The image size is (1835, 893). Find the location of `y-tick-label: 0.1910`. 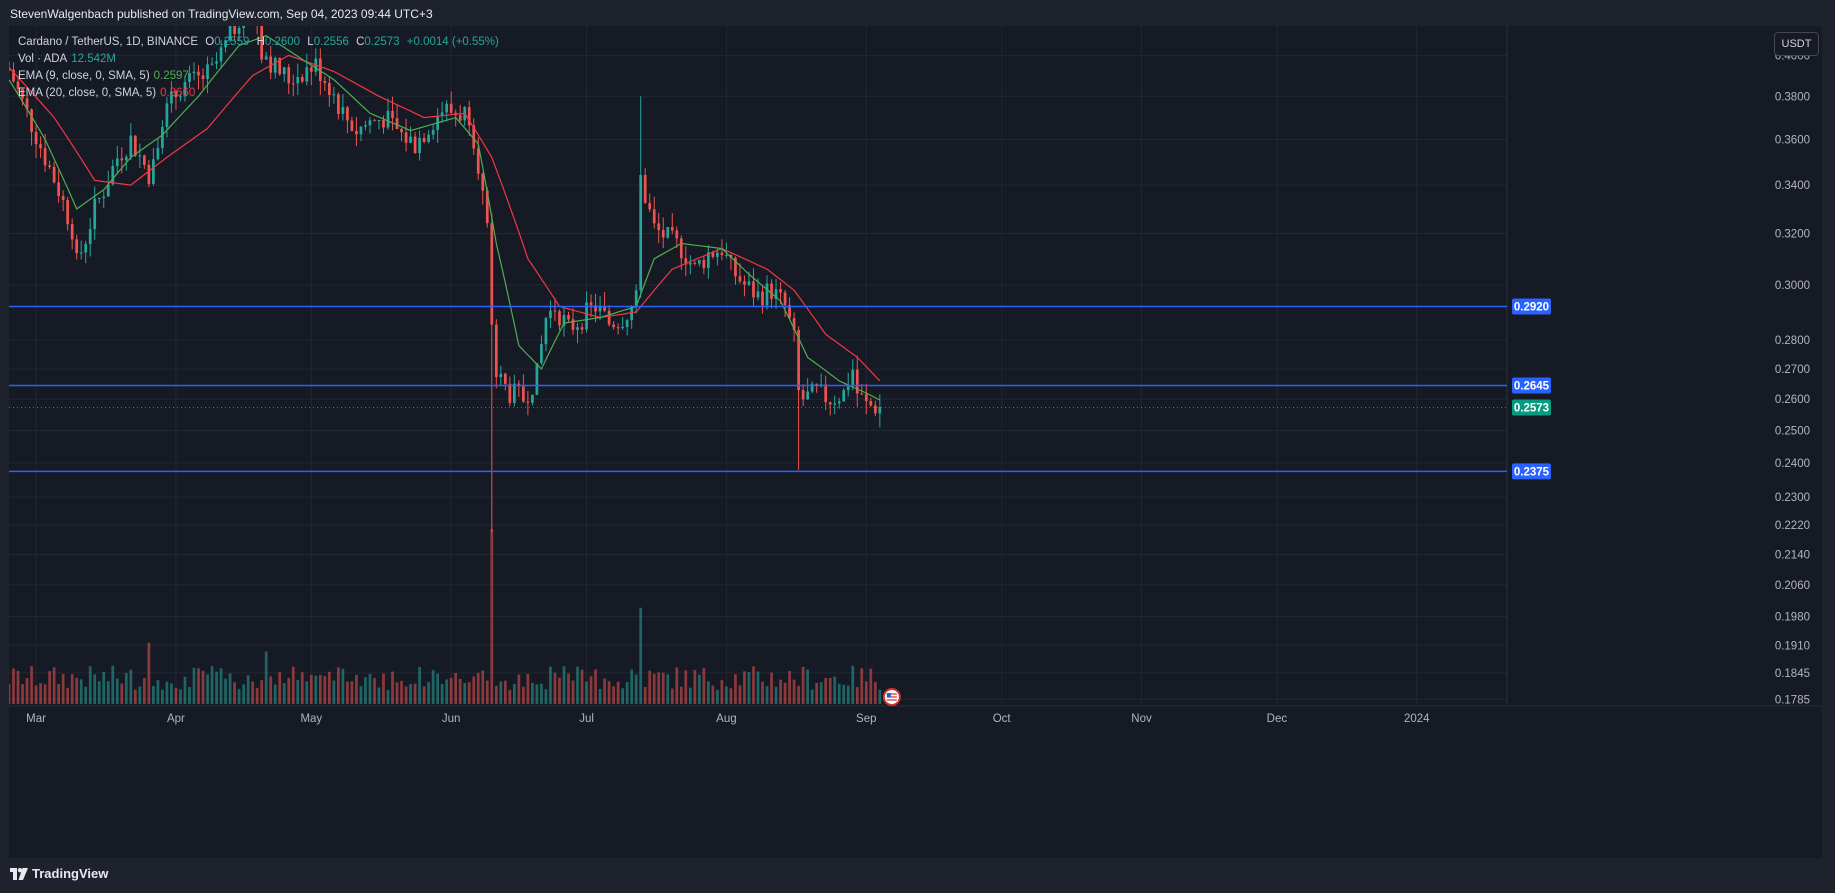

y-tick-label: 0.1910 is located at coordinates (1792, 646).